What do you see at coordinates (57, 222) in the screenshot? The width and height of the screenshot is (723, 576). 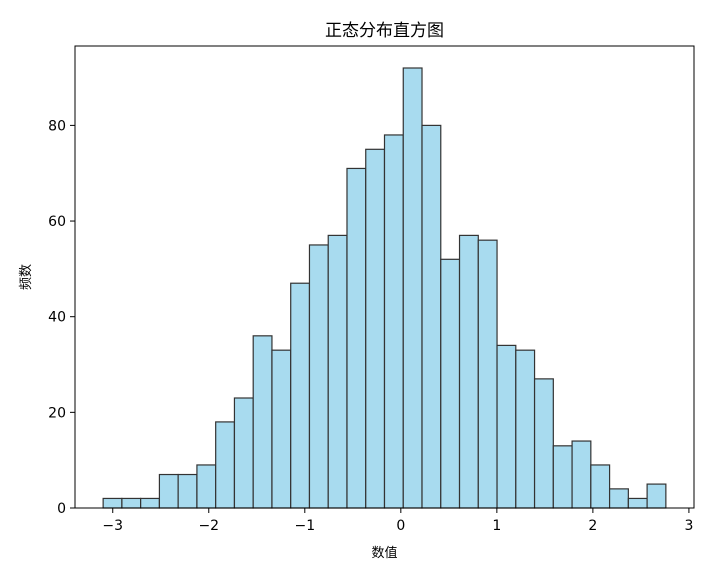 I see `y-tick-label: 60` at bounding box center [57, 222].